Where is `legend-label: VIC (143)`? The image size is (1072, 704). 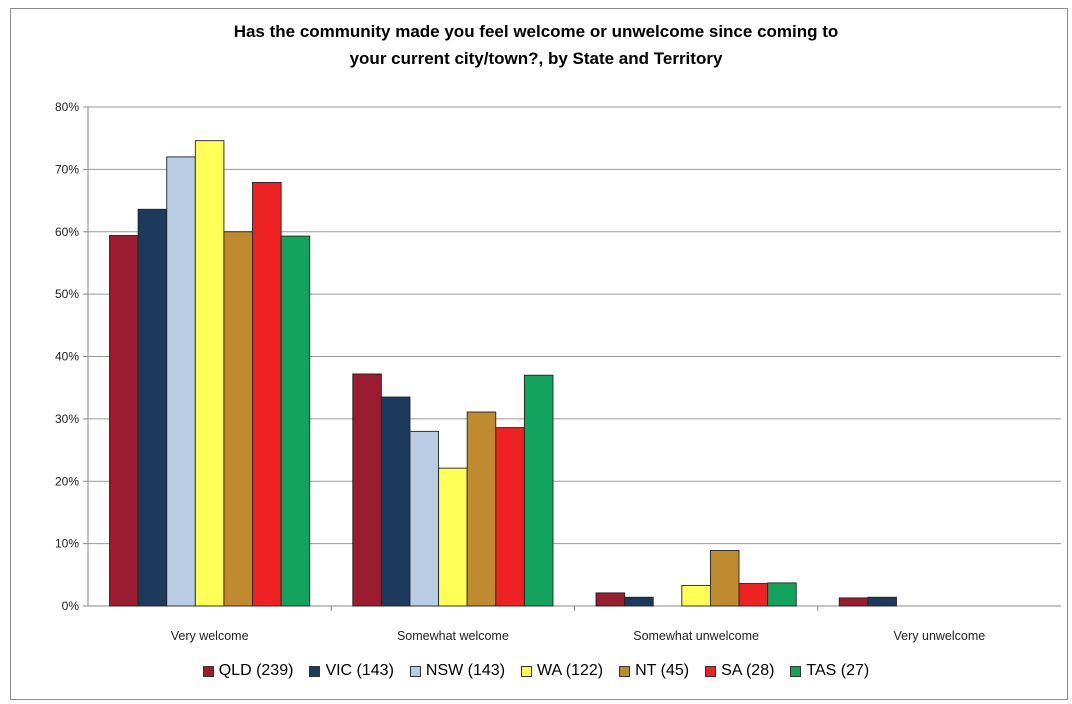
legend-label: VIC (143) is located at coordinates (359, 670).